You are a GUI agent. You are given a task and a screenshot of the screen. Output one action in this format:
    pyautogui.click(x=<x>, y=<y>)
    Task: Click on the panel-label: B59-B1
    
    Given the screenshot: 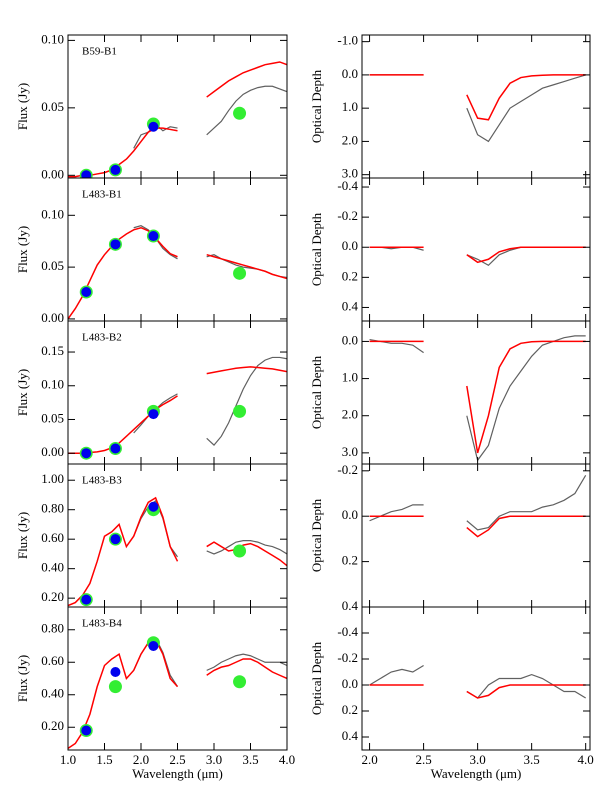 What is the action you would take?
    pyautogui.click(x=99, y=52)
    